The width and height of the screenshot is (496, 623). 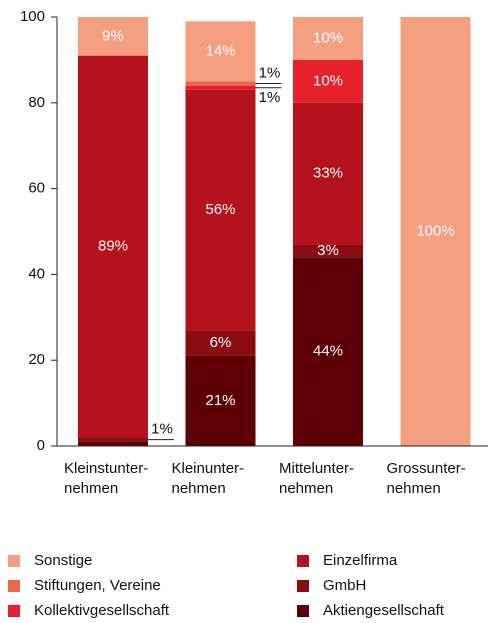 I want to click on value-label: 9%, so click(x=113, y=35).